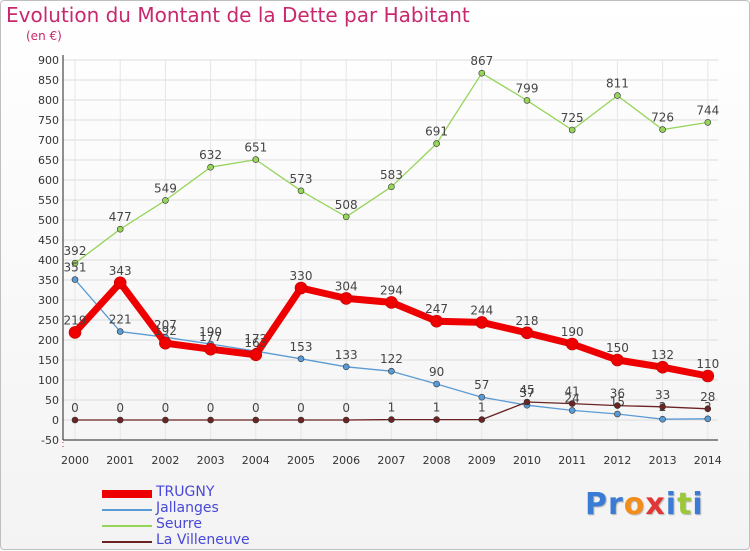 Image resolution: width=750 pixels, height=551 pixels. What do you see at coordinates (48, 200) in the screenshot?
I see `y-tick-label: 550` at bounding box center [48, 200].